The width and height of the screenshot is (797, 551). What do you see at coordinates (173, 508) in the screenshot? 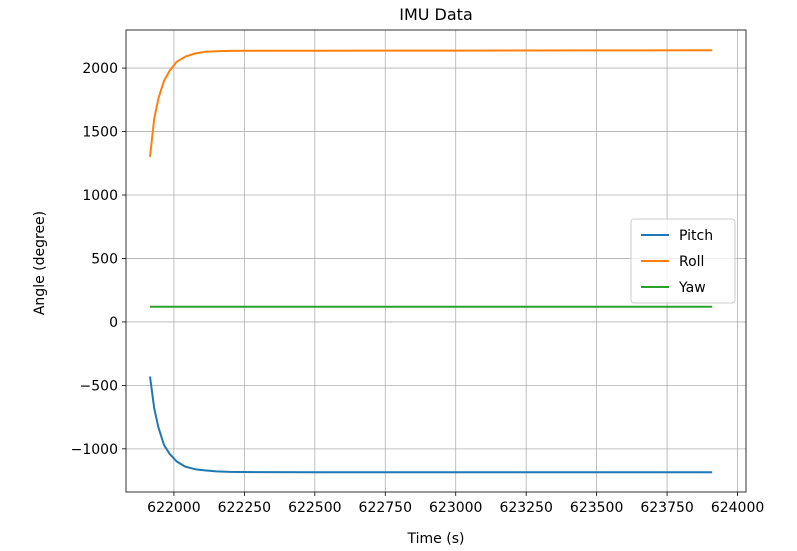
I see `x-tick-label: 622000` at bounding box center [173, 508].